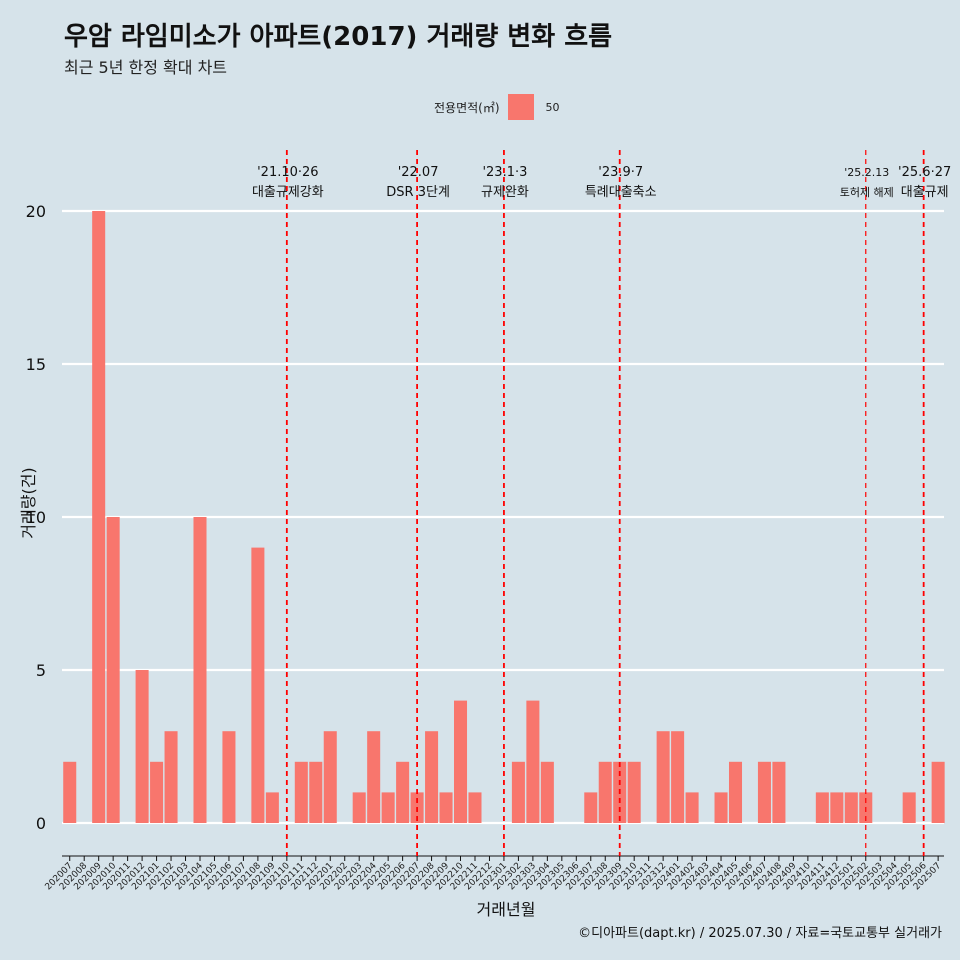 The width and height of the screenshot is (960, 960). What do you see at coordinates (41, 823) in the screenshot?
I see `y-tick-label: 0` at bounding box center [41, 823].